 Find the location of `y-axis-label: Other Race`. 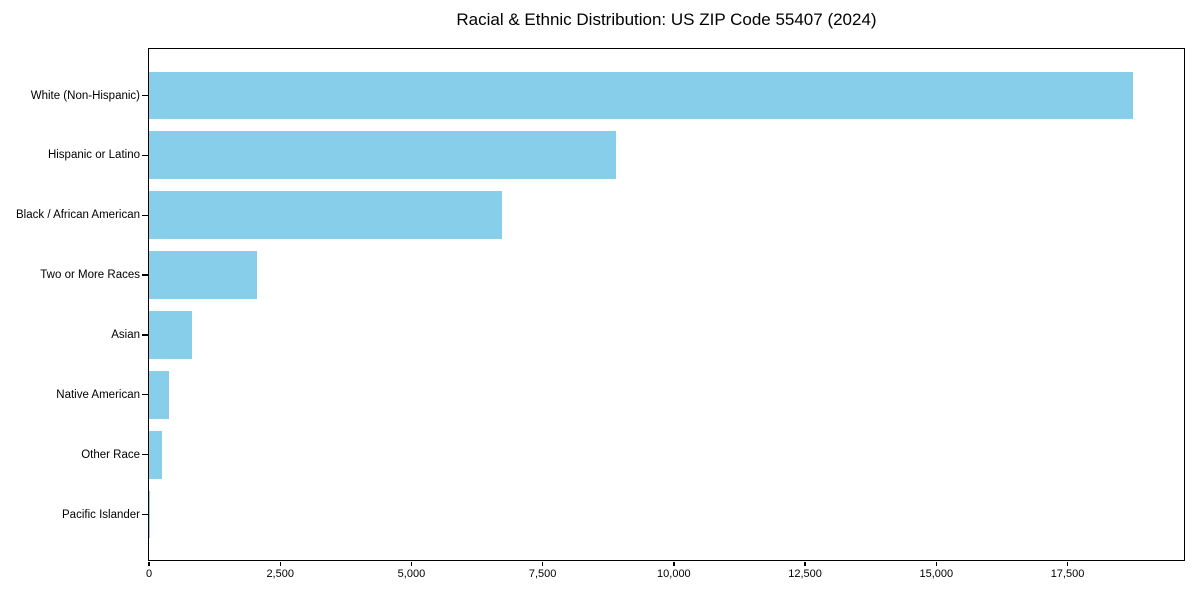

y-axis-label: Other Race is located at coordinates (110, 454).